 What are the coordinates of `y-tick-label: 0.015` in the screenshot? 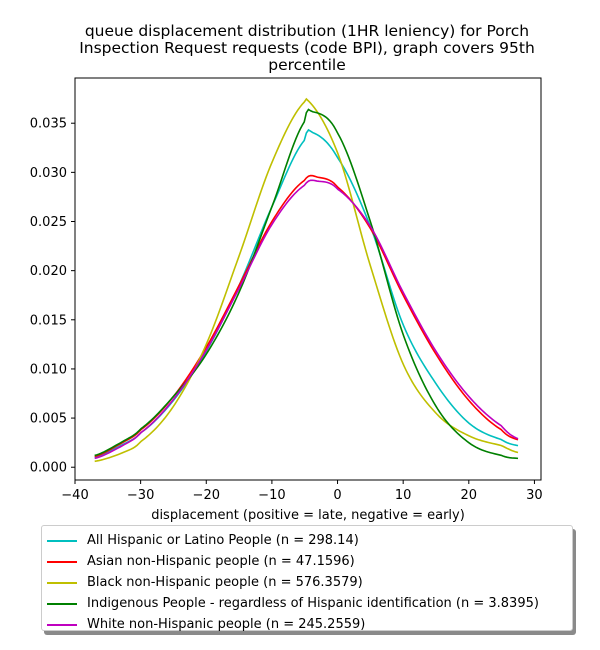 It's located at (48, 320).